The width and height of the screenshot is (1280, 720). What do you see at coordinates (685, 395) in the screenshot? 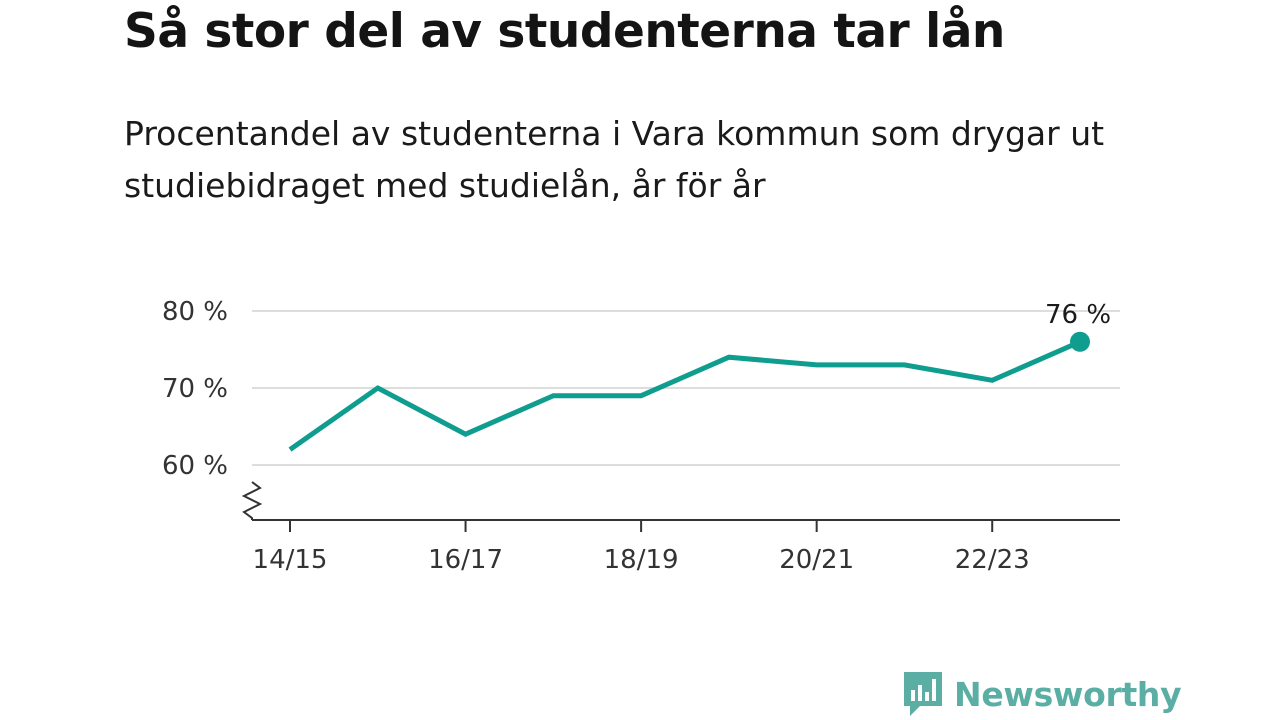
I see `series-line` at bounding box center [685, 395].